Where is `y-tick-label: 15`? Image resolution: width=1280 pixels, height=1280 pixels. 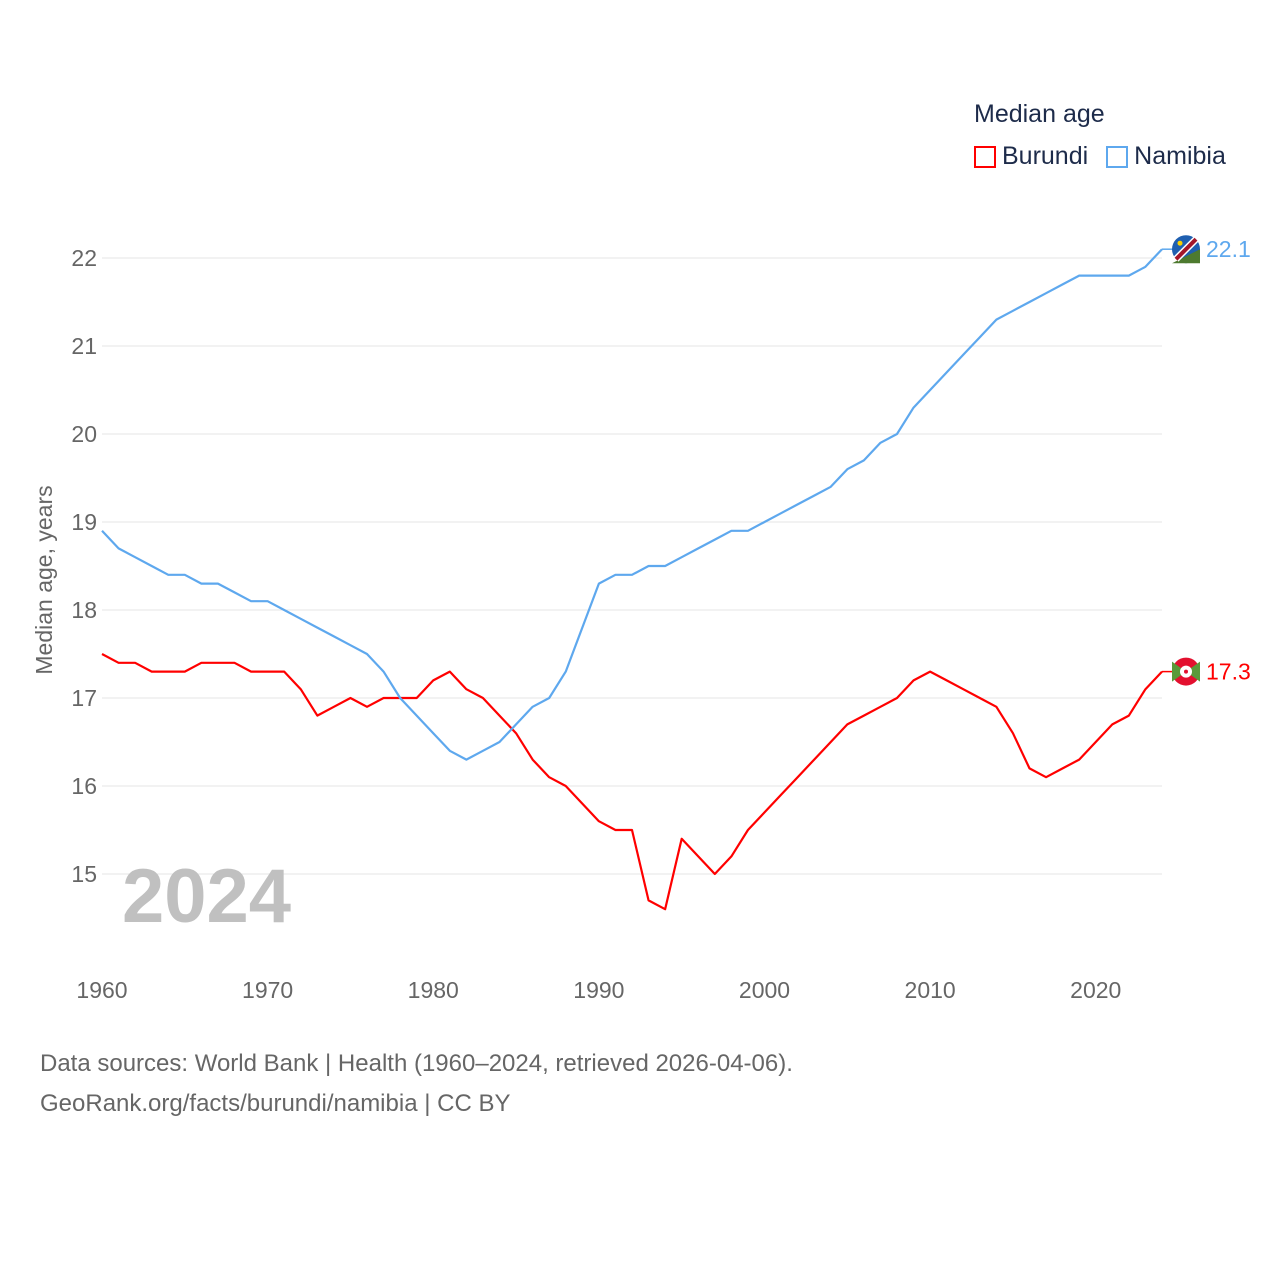
y-tick-label: 15 is located at coordinates (84, 874).